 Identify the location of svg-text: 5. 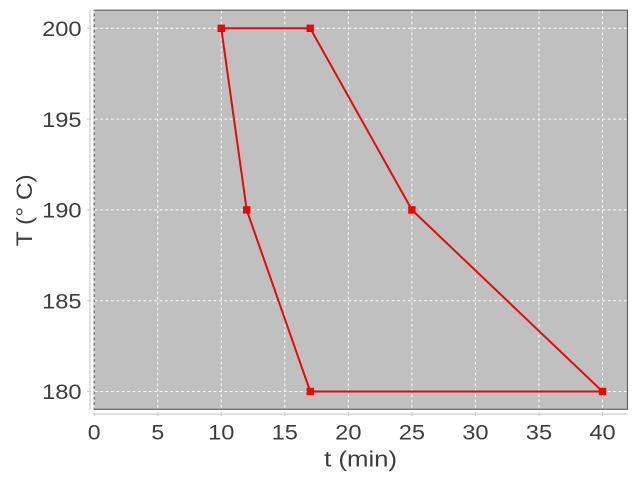
(157, 433).